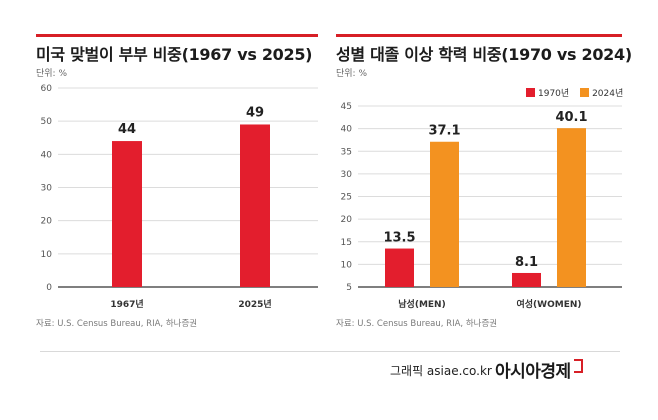 The height and width of the screenshot is (420, 658). What do you see at coordinates (417, 324) in the screenshot?
I see `right-source-note: 자료: U.S. Census Bureau, RIA, 하나증권` at bounding box center [417, 324].